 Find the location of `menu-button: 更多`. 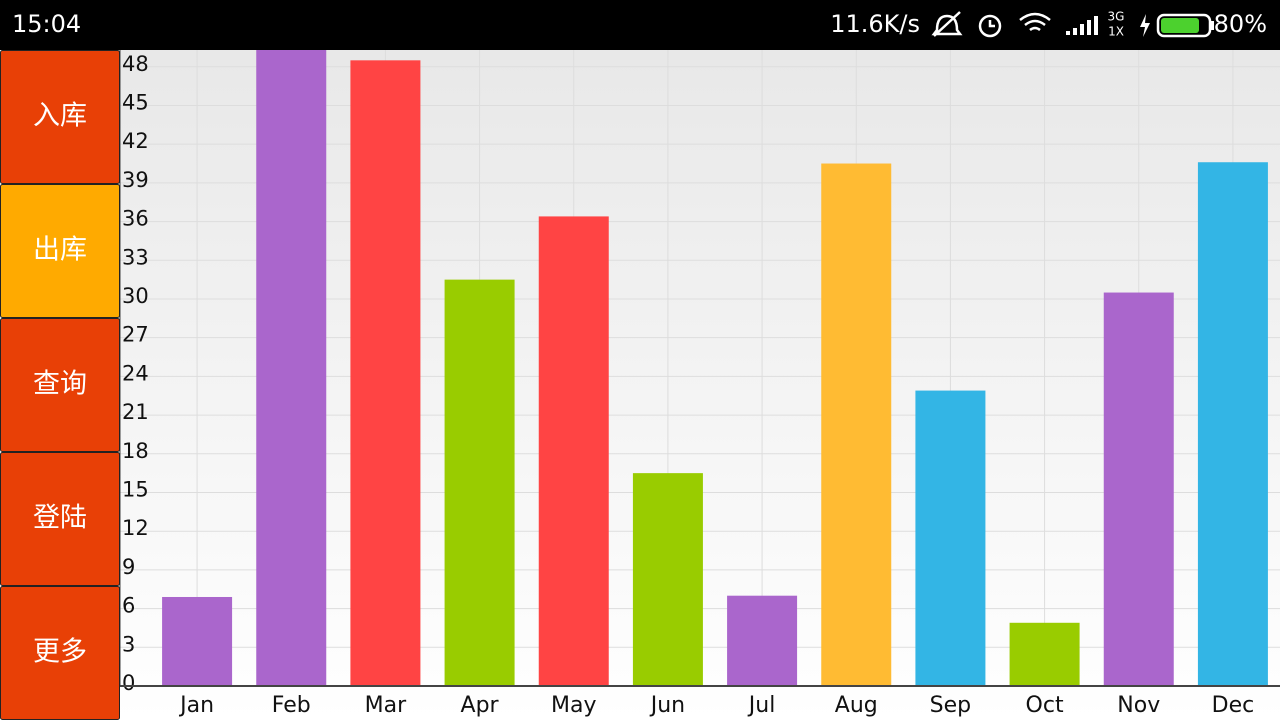

menu-button: 更多 is located at coordinates (60, 653).